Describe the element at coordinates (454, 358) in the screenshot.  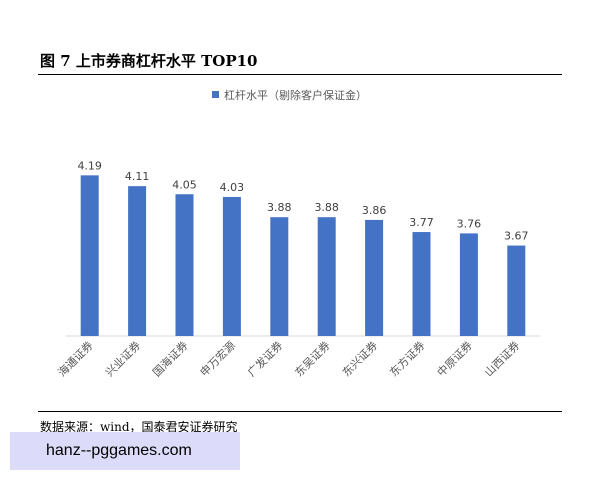
I see `category-label-9: 中原证券` at that location.